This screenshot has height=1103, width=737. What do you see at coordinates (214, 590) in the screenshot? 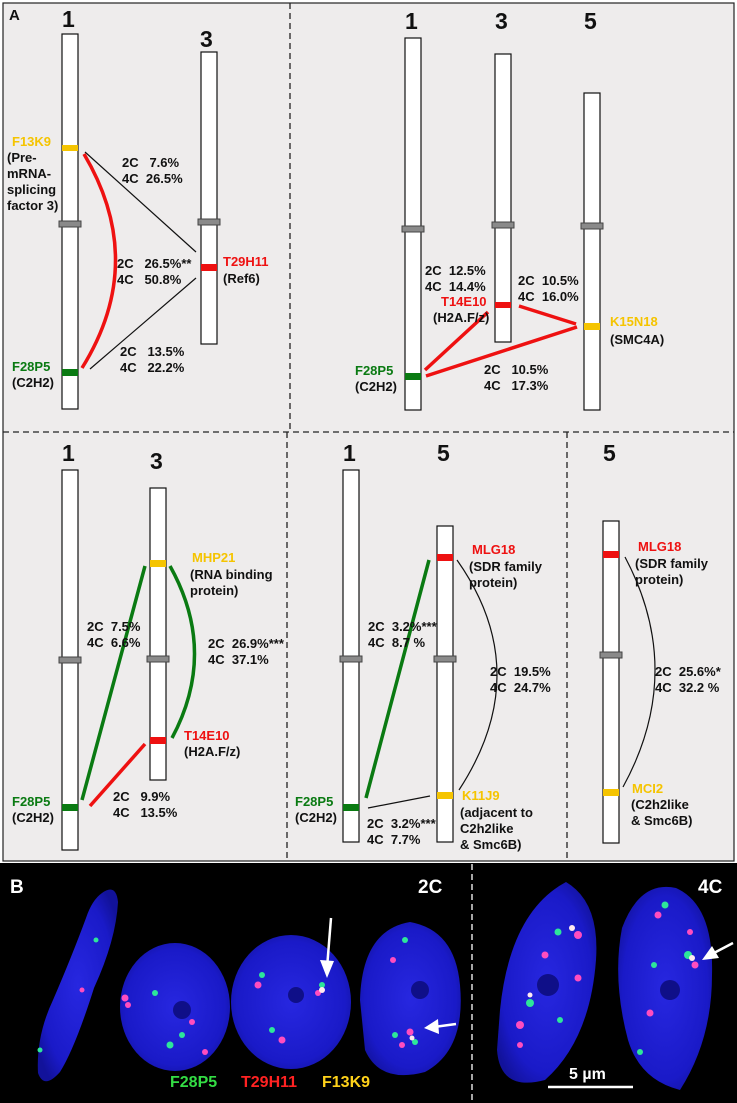
I see `probe-desc-mhp21-2: protein)` at bounding box center [214, 590].